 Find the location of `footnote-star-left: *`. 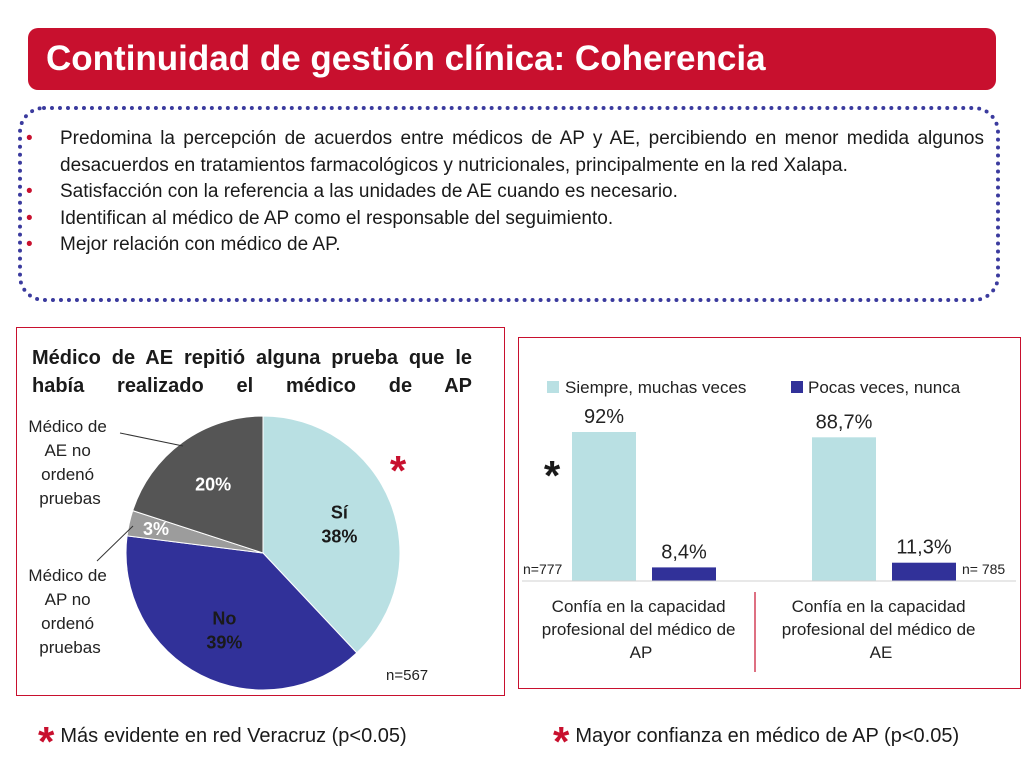

footnote-star-left: * is located at coordinates (46, 741).